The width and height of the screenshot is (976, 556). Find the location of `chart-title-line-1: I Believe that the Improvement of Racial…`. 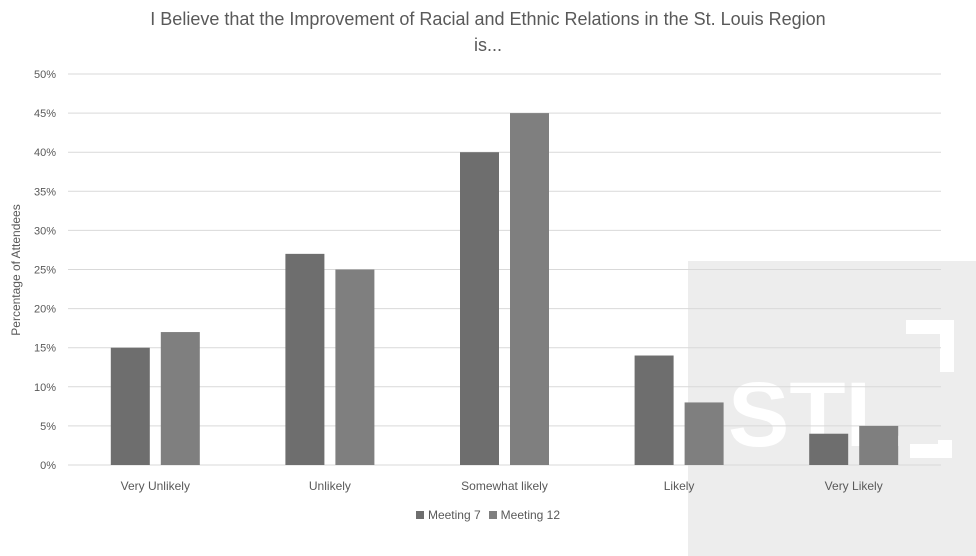

chart-title-line-1: I Believe that the Improvement of Racial… is located at coordinates (488, 19).